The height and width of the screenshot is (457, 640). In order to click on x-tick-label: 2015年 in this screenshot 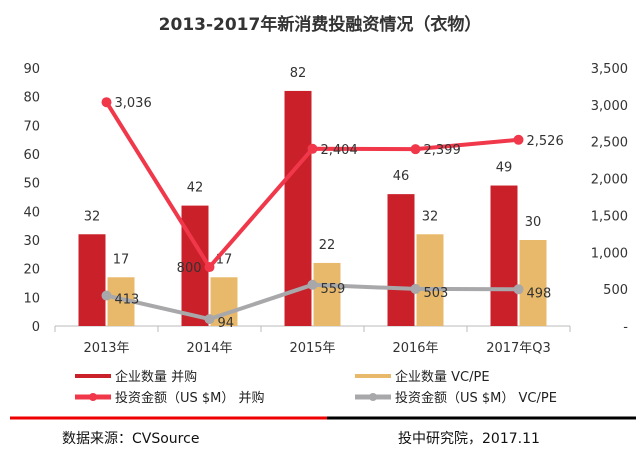, I will do `click(312, 348)`.